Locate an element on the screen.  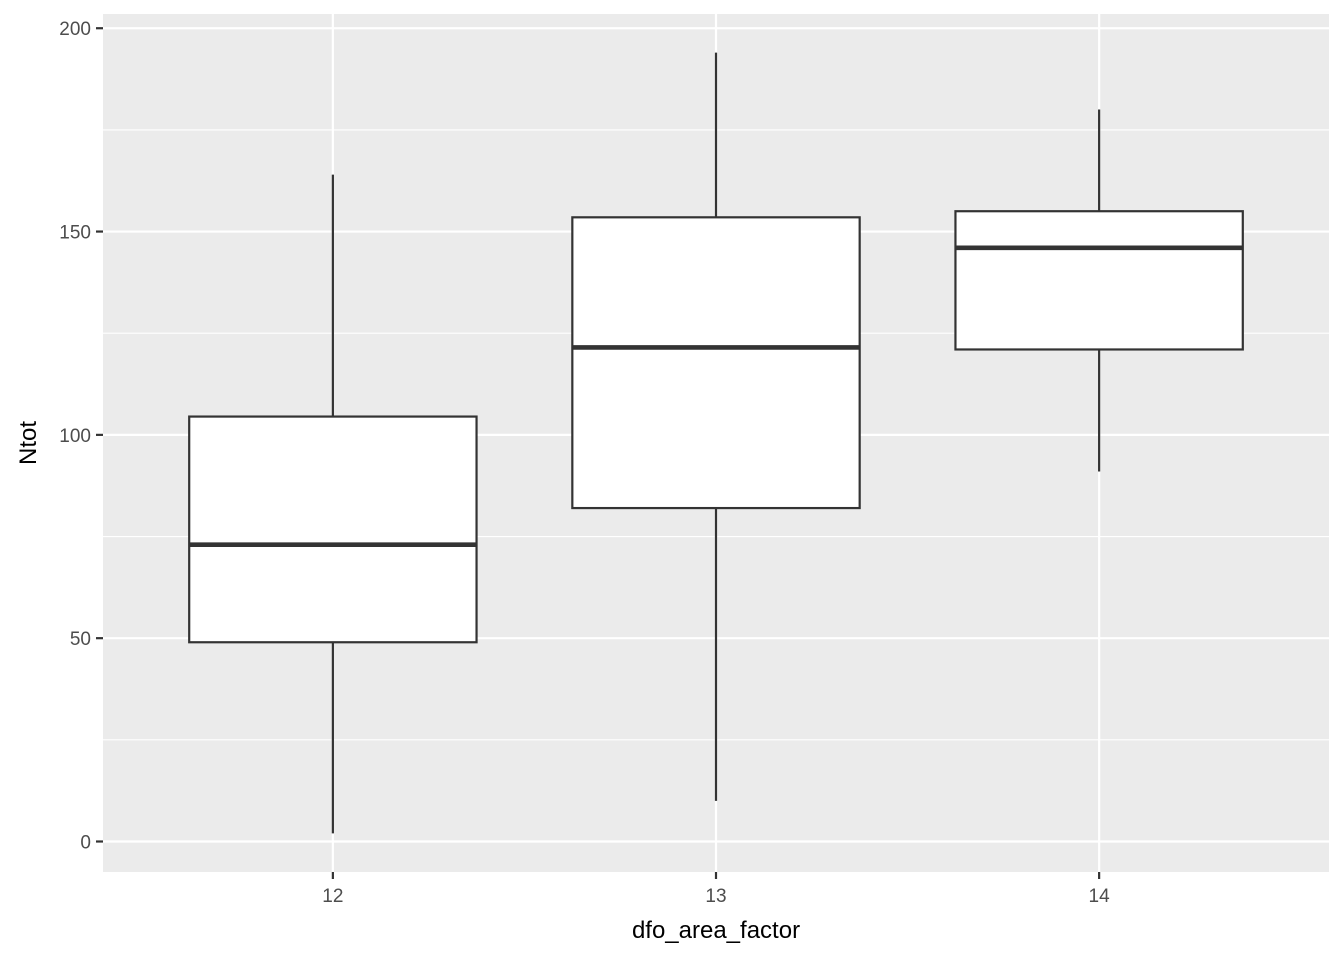
y-axis-title: Ntot is located at coordinates (28, 443).